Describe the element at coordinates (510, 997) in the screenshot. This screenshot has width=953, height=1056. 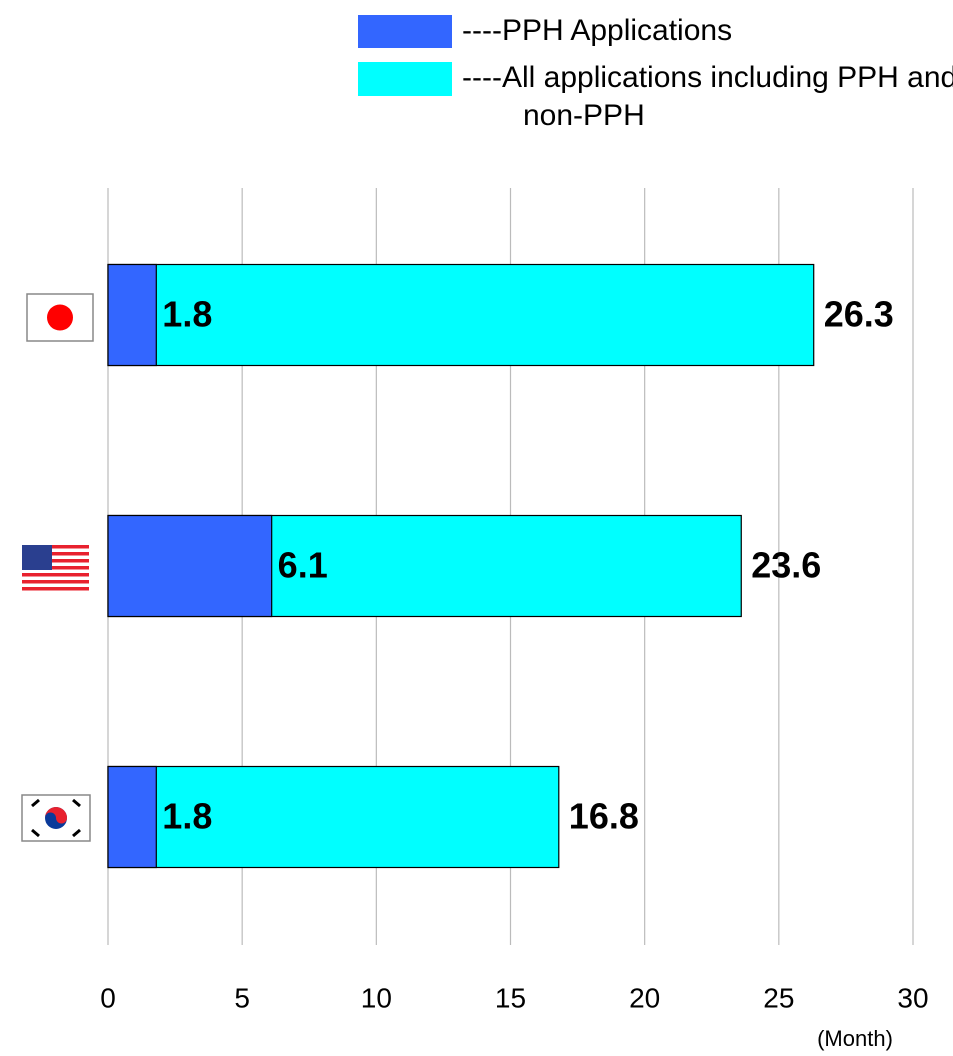
I see `x-tick-label: 15` at that location.